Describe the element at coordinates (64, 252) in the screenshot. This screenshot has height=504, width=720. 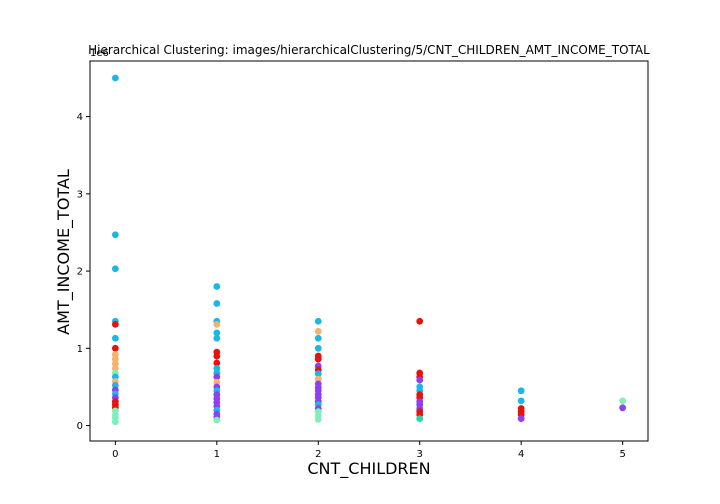
I see `y-axis-label: AMT_INCOME_TOTAL` at that location.